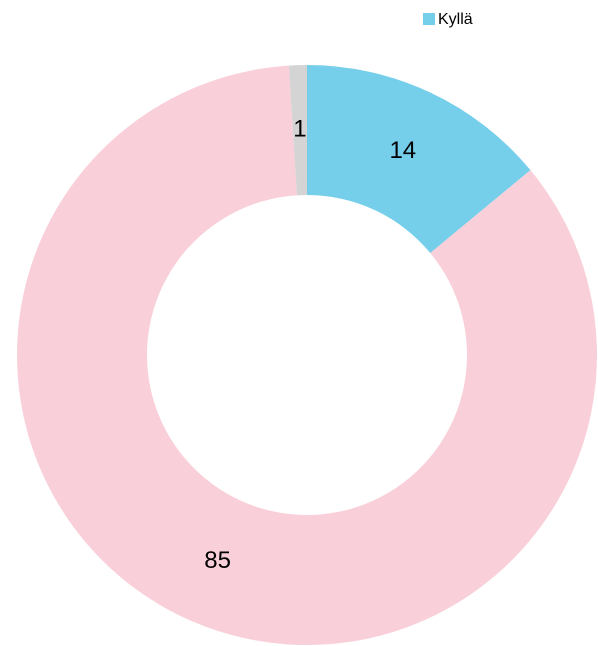 Image resolution: width=598 pixels, height=646 pixels. I want to click on legend-label: Kyllä, so click(455, 19).